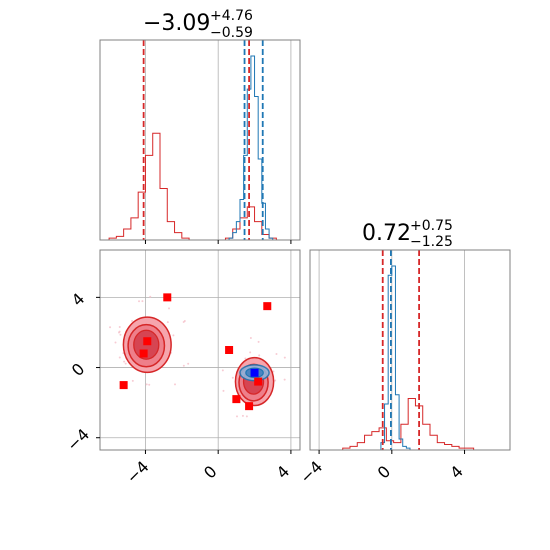  I want to click on title-bottom-right-value: 0.72, so click(386, 233).